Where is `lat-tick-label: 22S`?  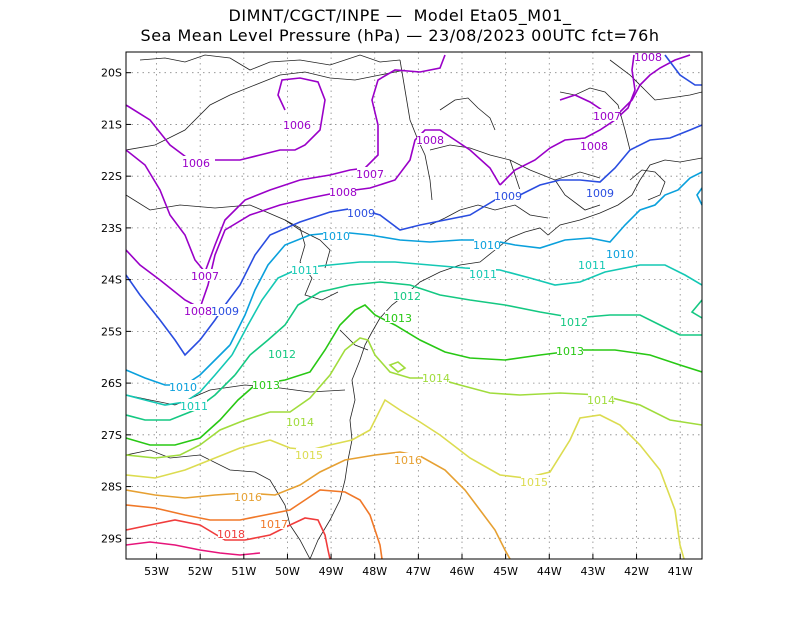
lat-tick-label: 22S is located at coordinates (111, 176).